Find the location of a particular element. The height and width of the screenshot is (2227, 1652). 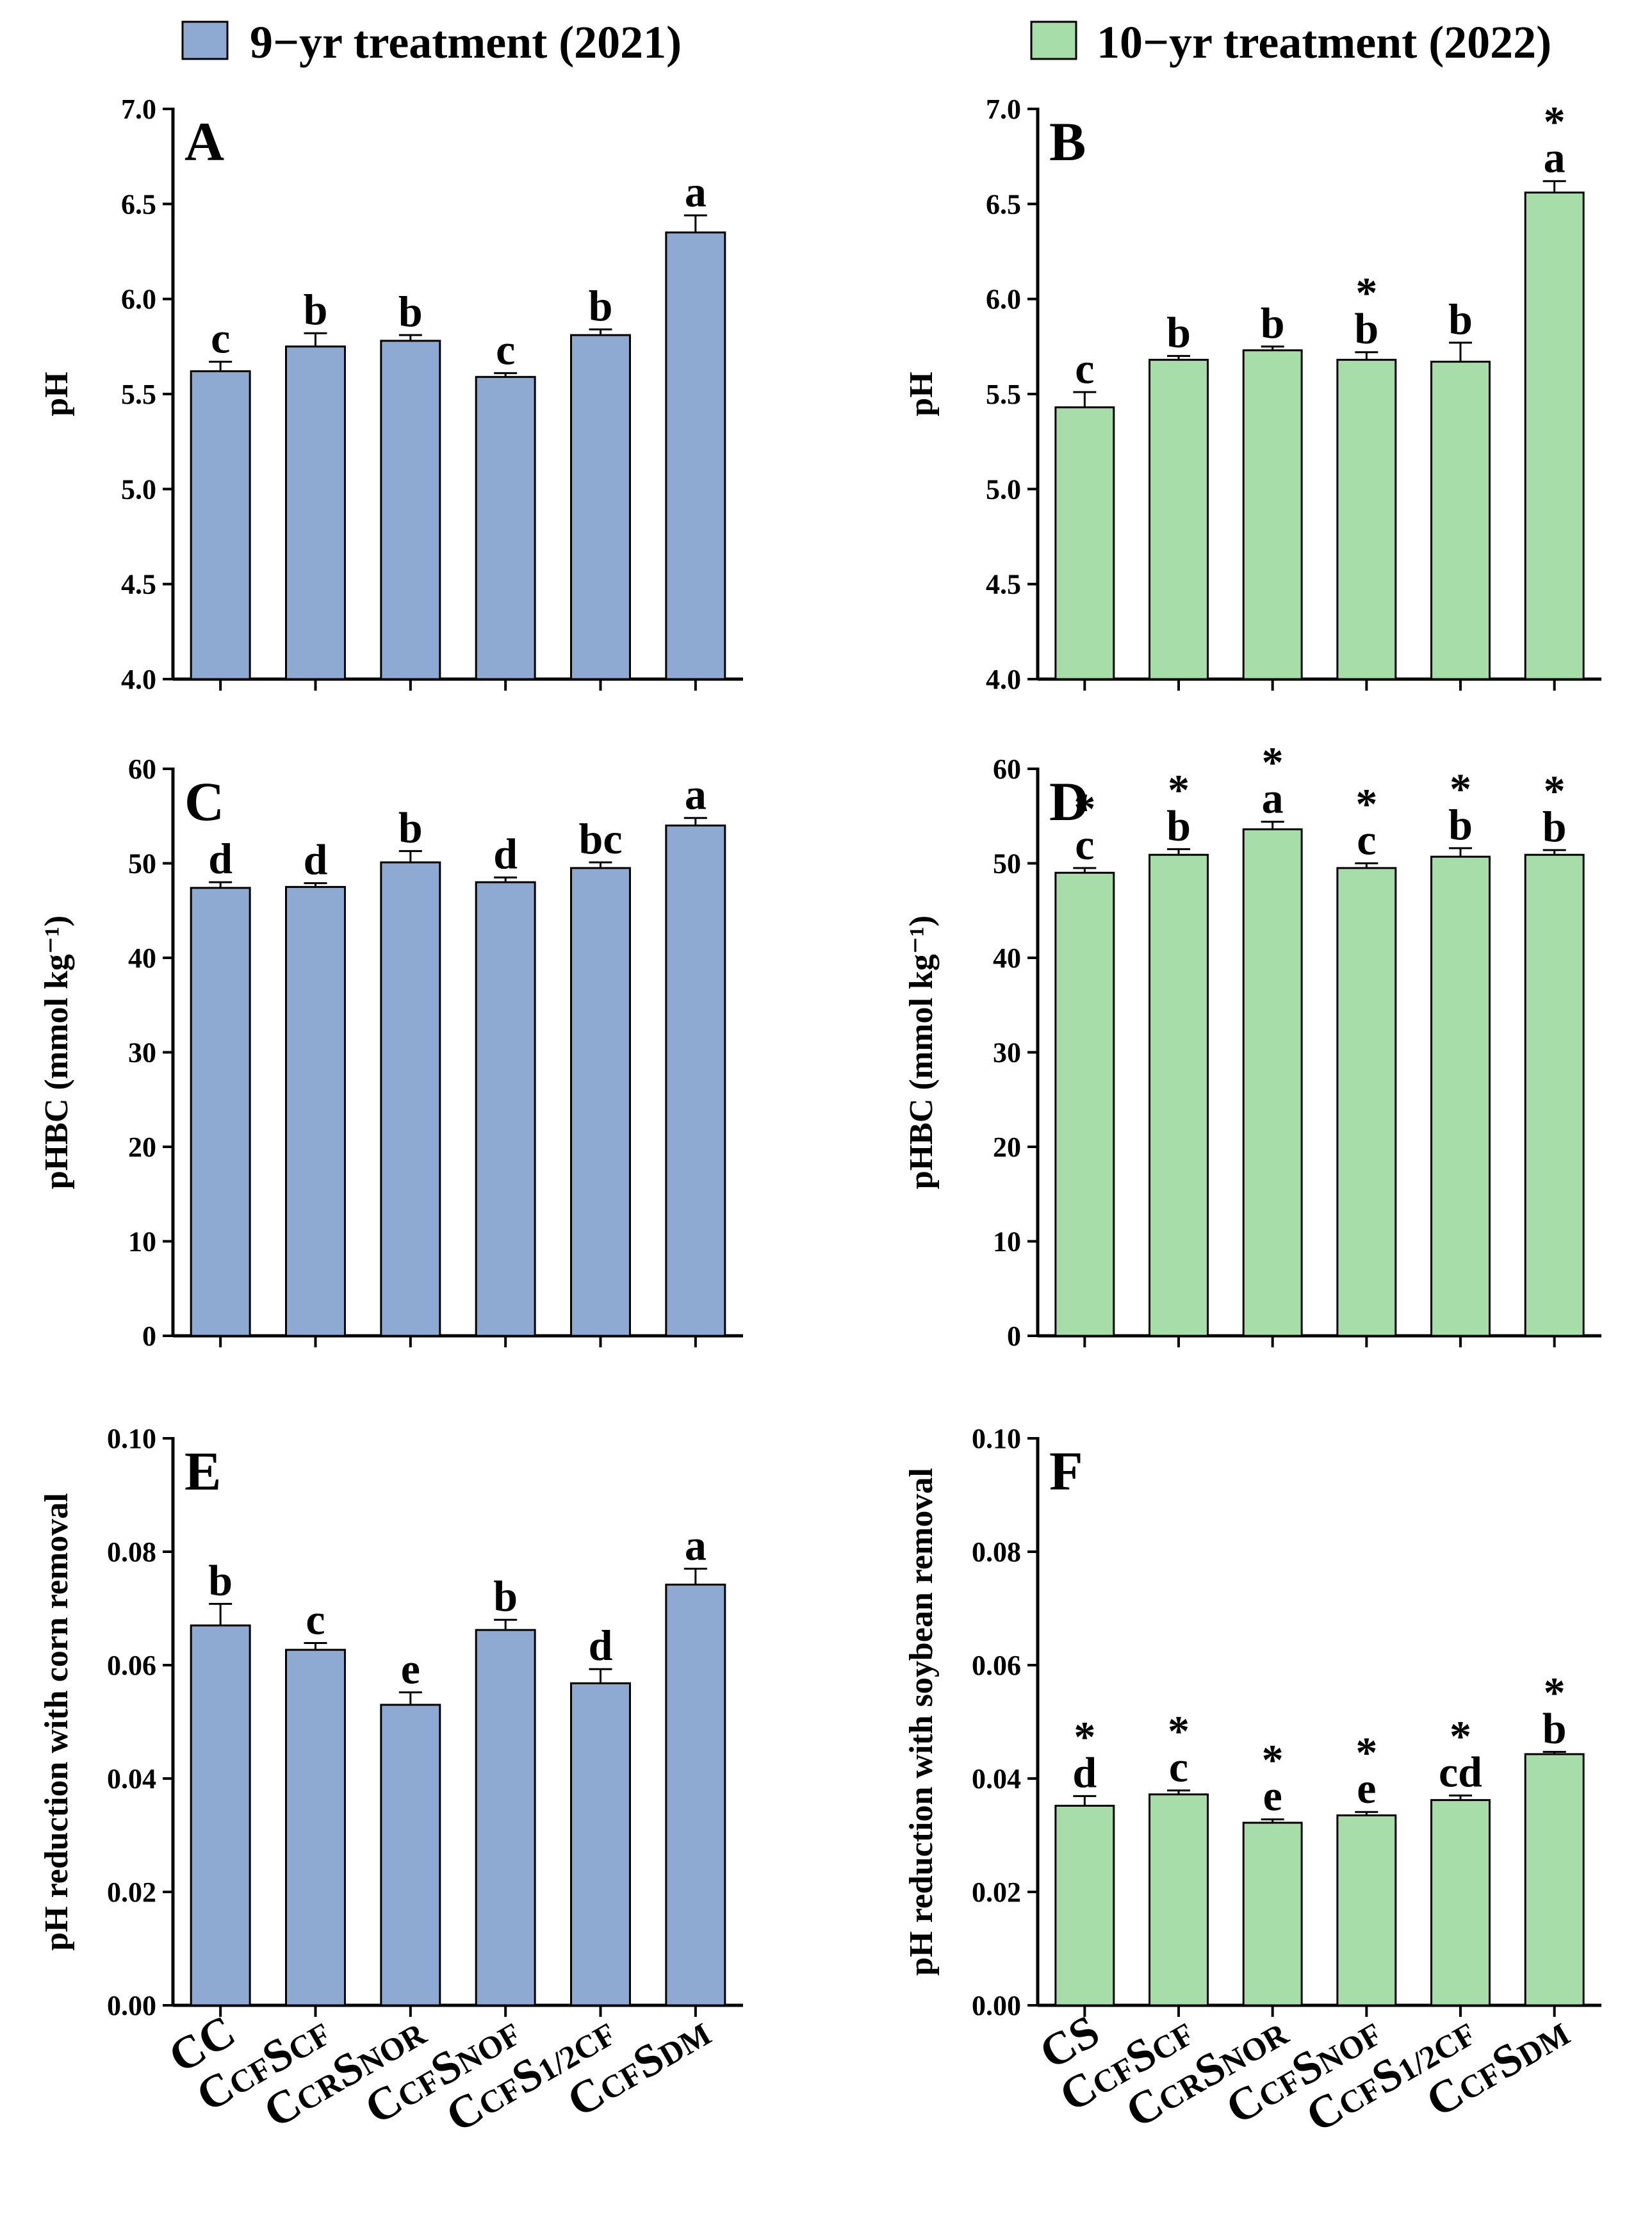

y-tick-label: 4.5 is located at coordinates (1003, 584).